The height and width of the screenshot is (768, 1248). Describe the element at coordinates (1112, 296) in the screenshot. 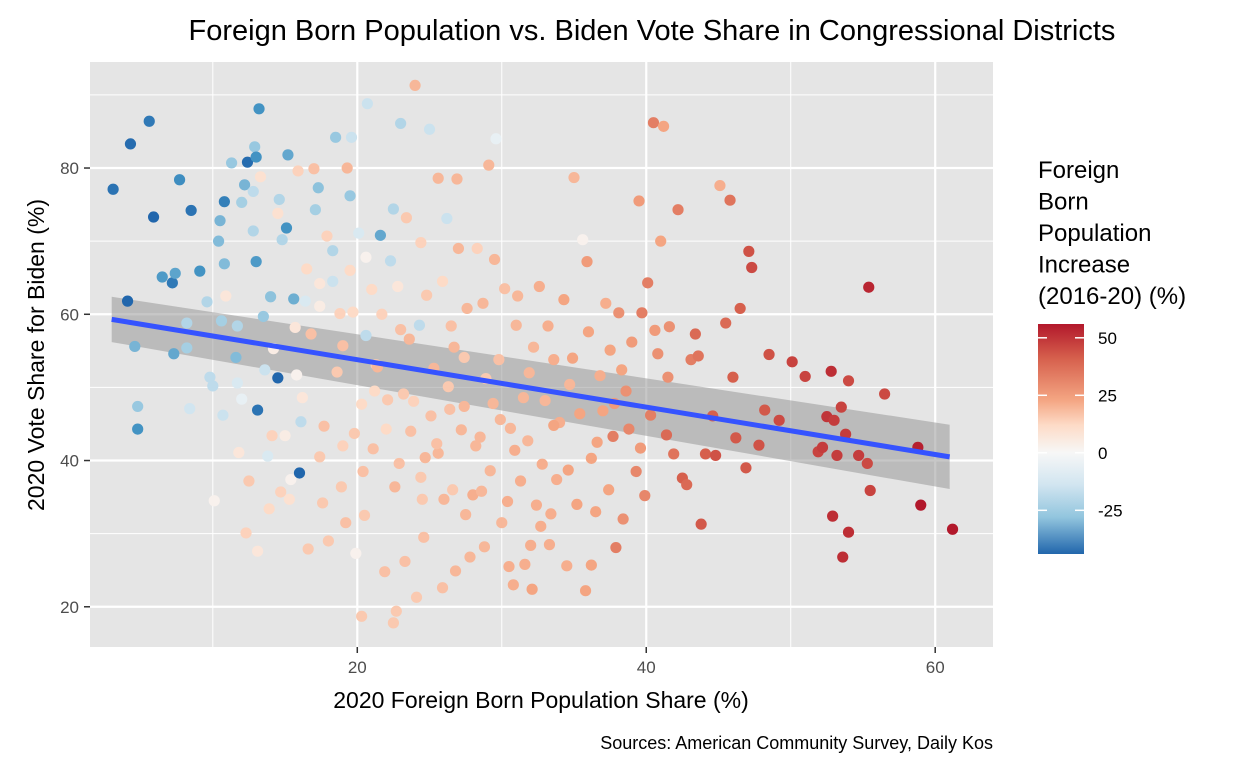

I see `legend-title-line: (2016-20) (%)` at that location.